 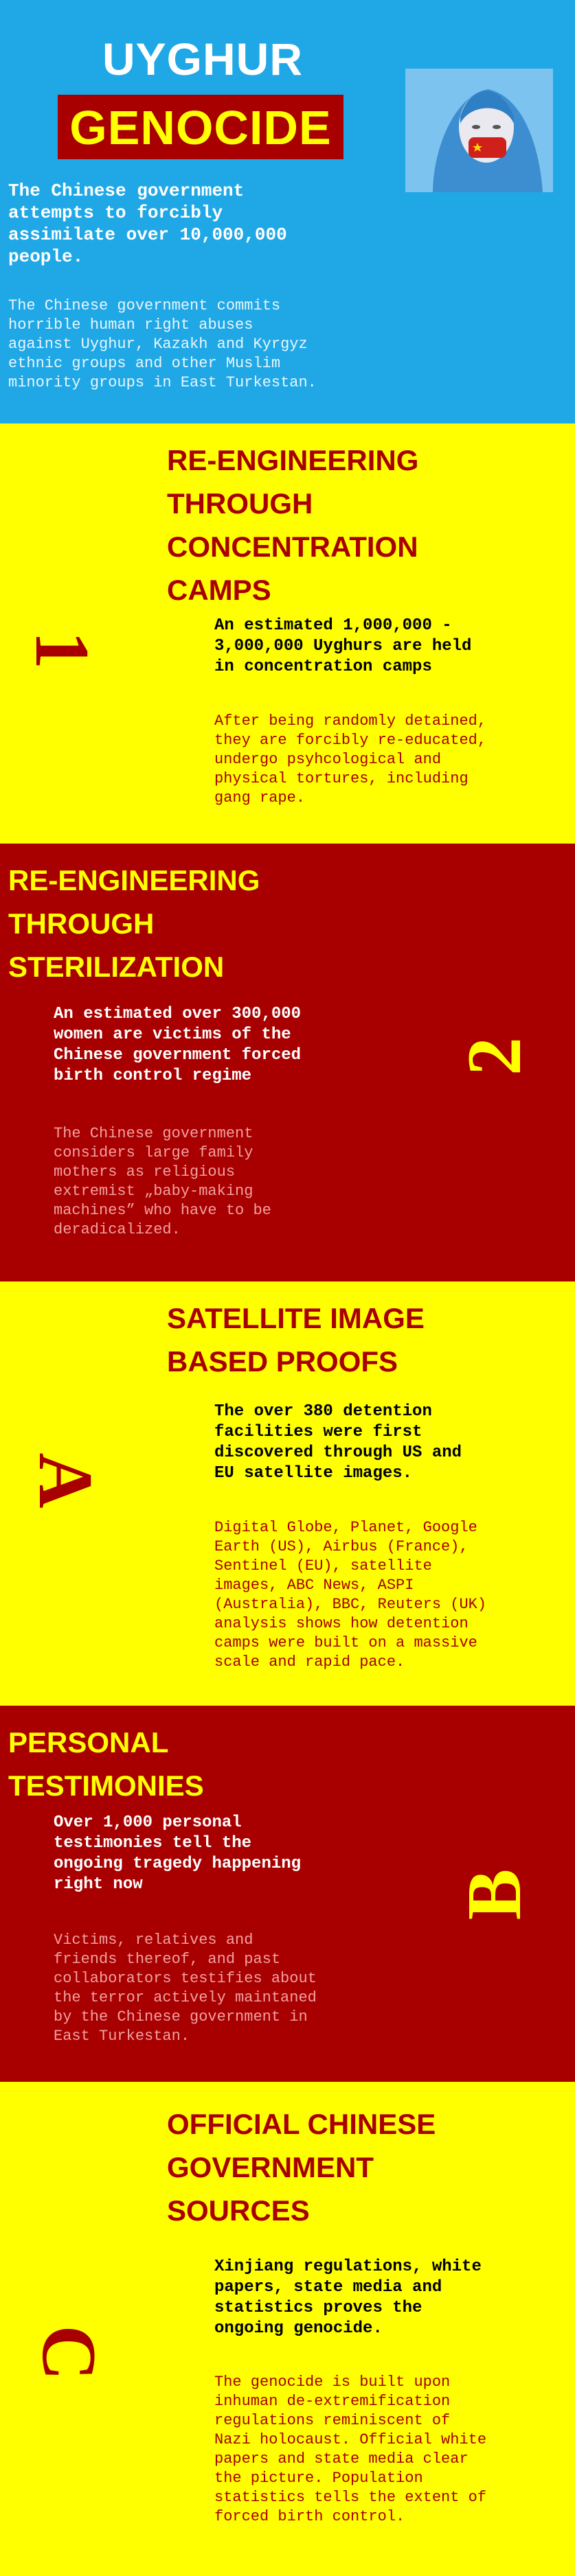 I want to click on section-2-title: RE-ENGINEERING THROUGH STERILIZATION, so click(x=134, y=923).